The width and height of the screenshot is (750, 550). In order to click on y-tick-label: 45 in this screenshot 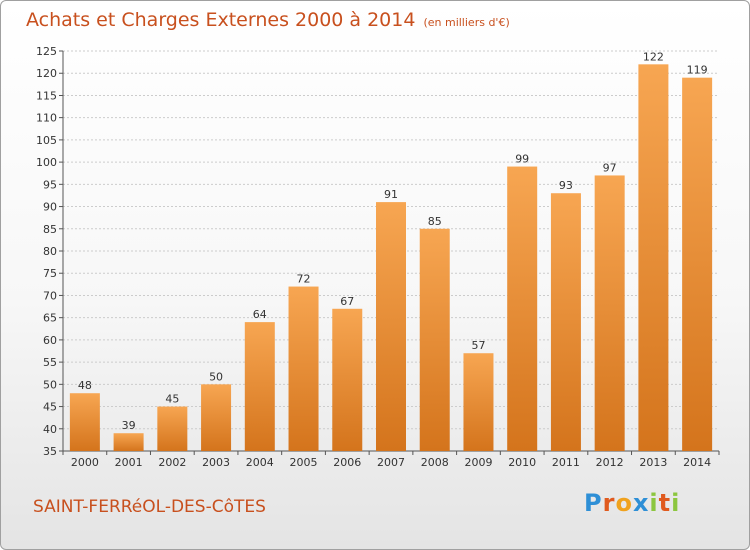, I will do `click(50, 407)`.